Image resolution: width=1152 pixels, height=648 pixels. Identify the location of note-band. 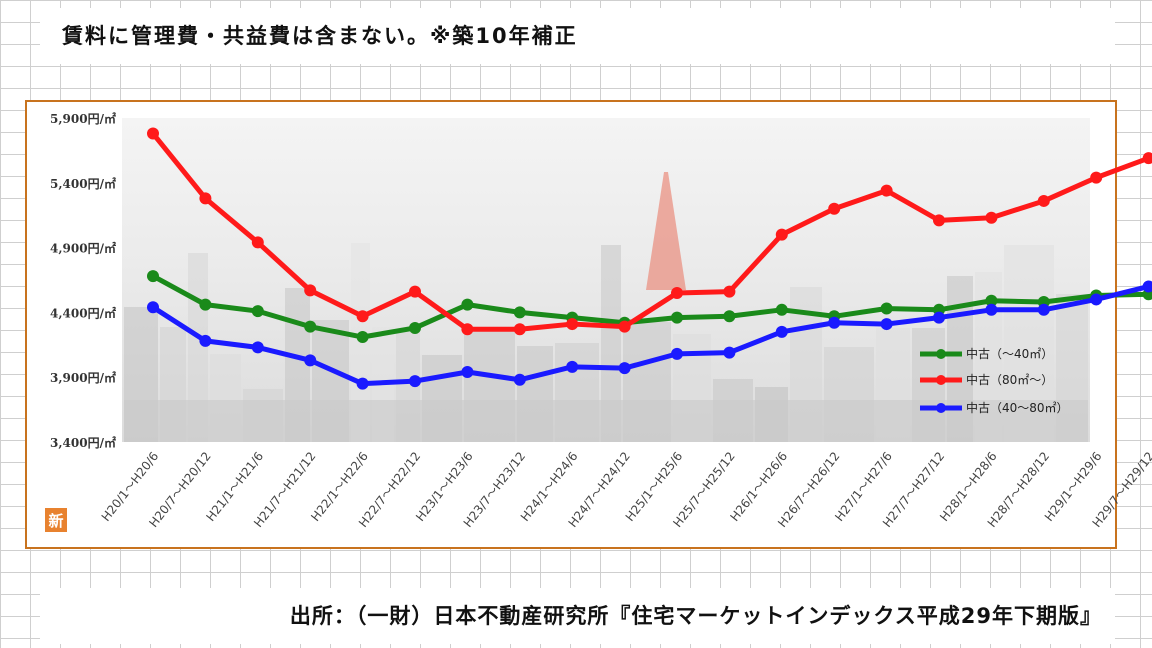
(577, 36).